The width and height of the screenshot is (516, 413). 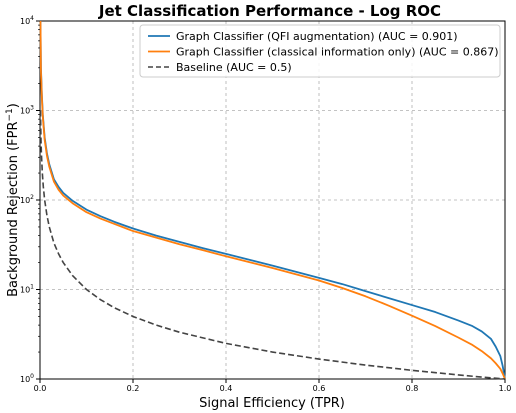 I want to click on legend-box, so click(x=320, y=51).